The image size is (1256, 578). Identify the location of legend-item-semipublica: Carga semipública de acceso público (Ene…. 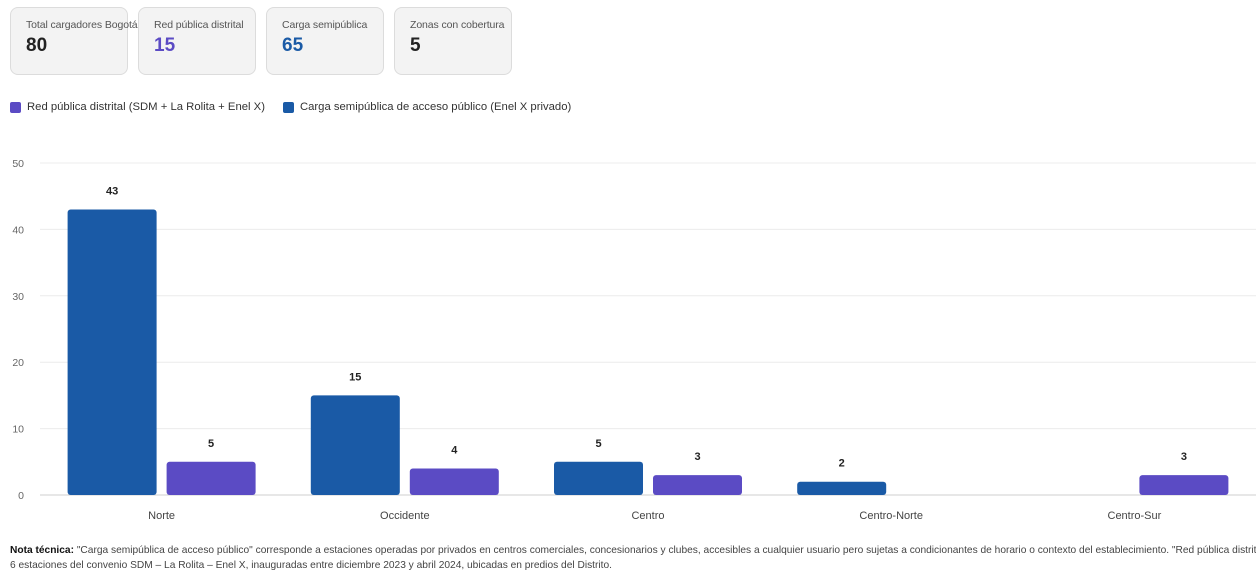
(427, 107).